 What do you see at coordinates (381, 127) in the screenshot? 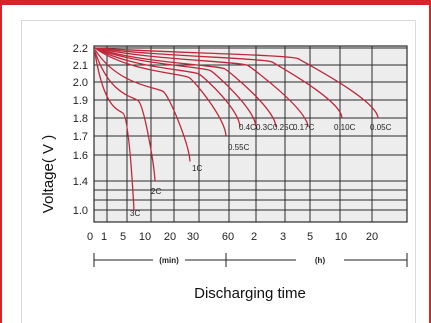
I see `curve-label: 0.05C` at bounding box center [381, 127].